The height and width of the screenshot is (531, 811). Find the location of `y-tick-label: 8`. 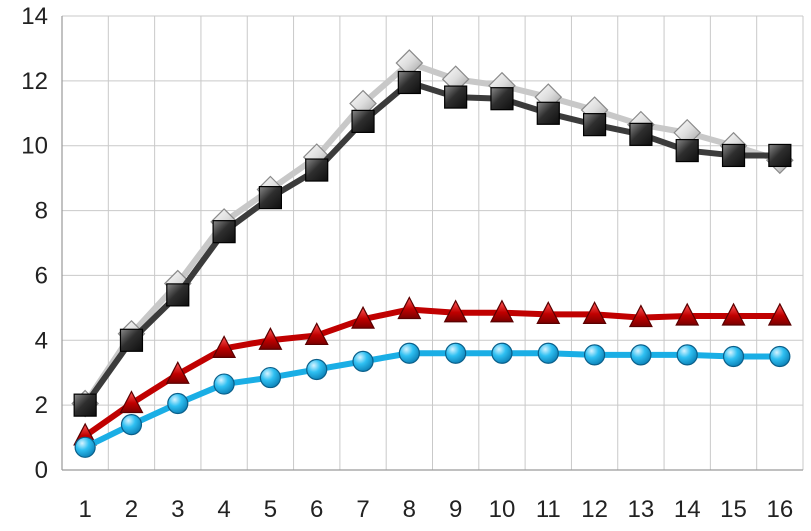

y-tick-label: 8 is located at coordinates (41, 211).